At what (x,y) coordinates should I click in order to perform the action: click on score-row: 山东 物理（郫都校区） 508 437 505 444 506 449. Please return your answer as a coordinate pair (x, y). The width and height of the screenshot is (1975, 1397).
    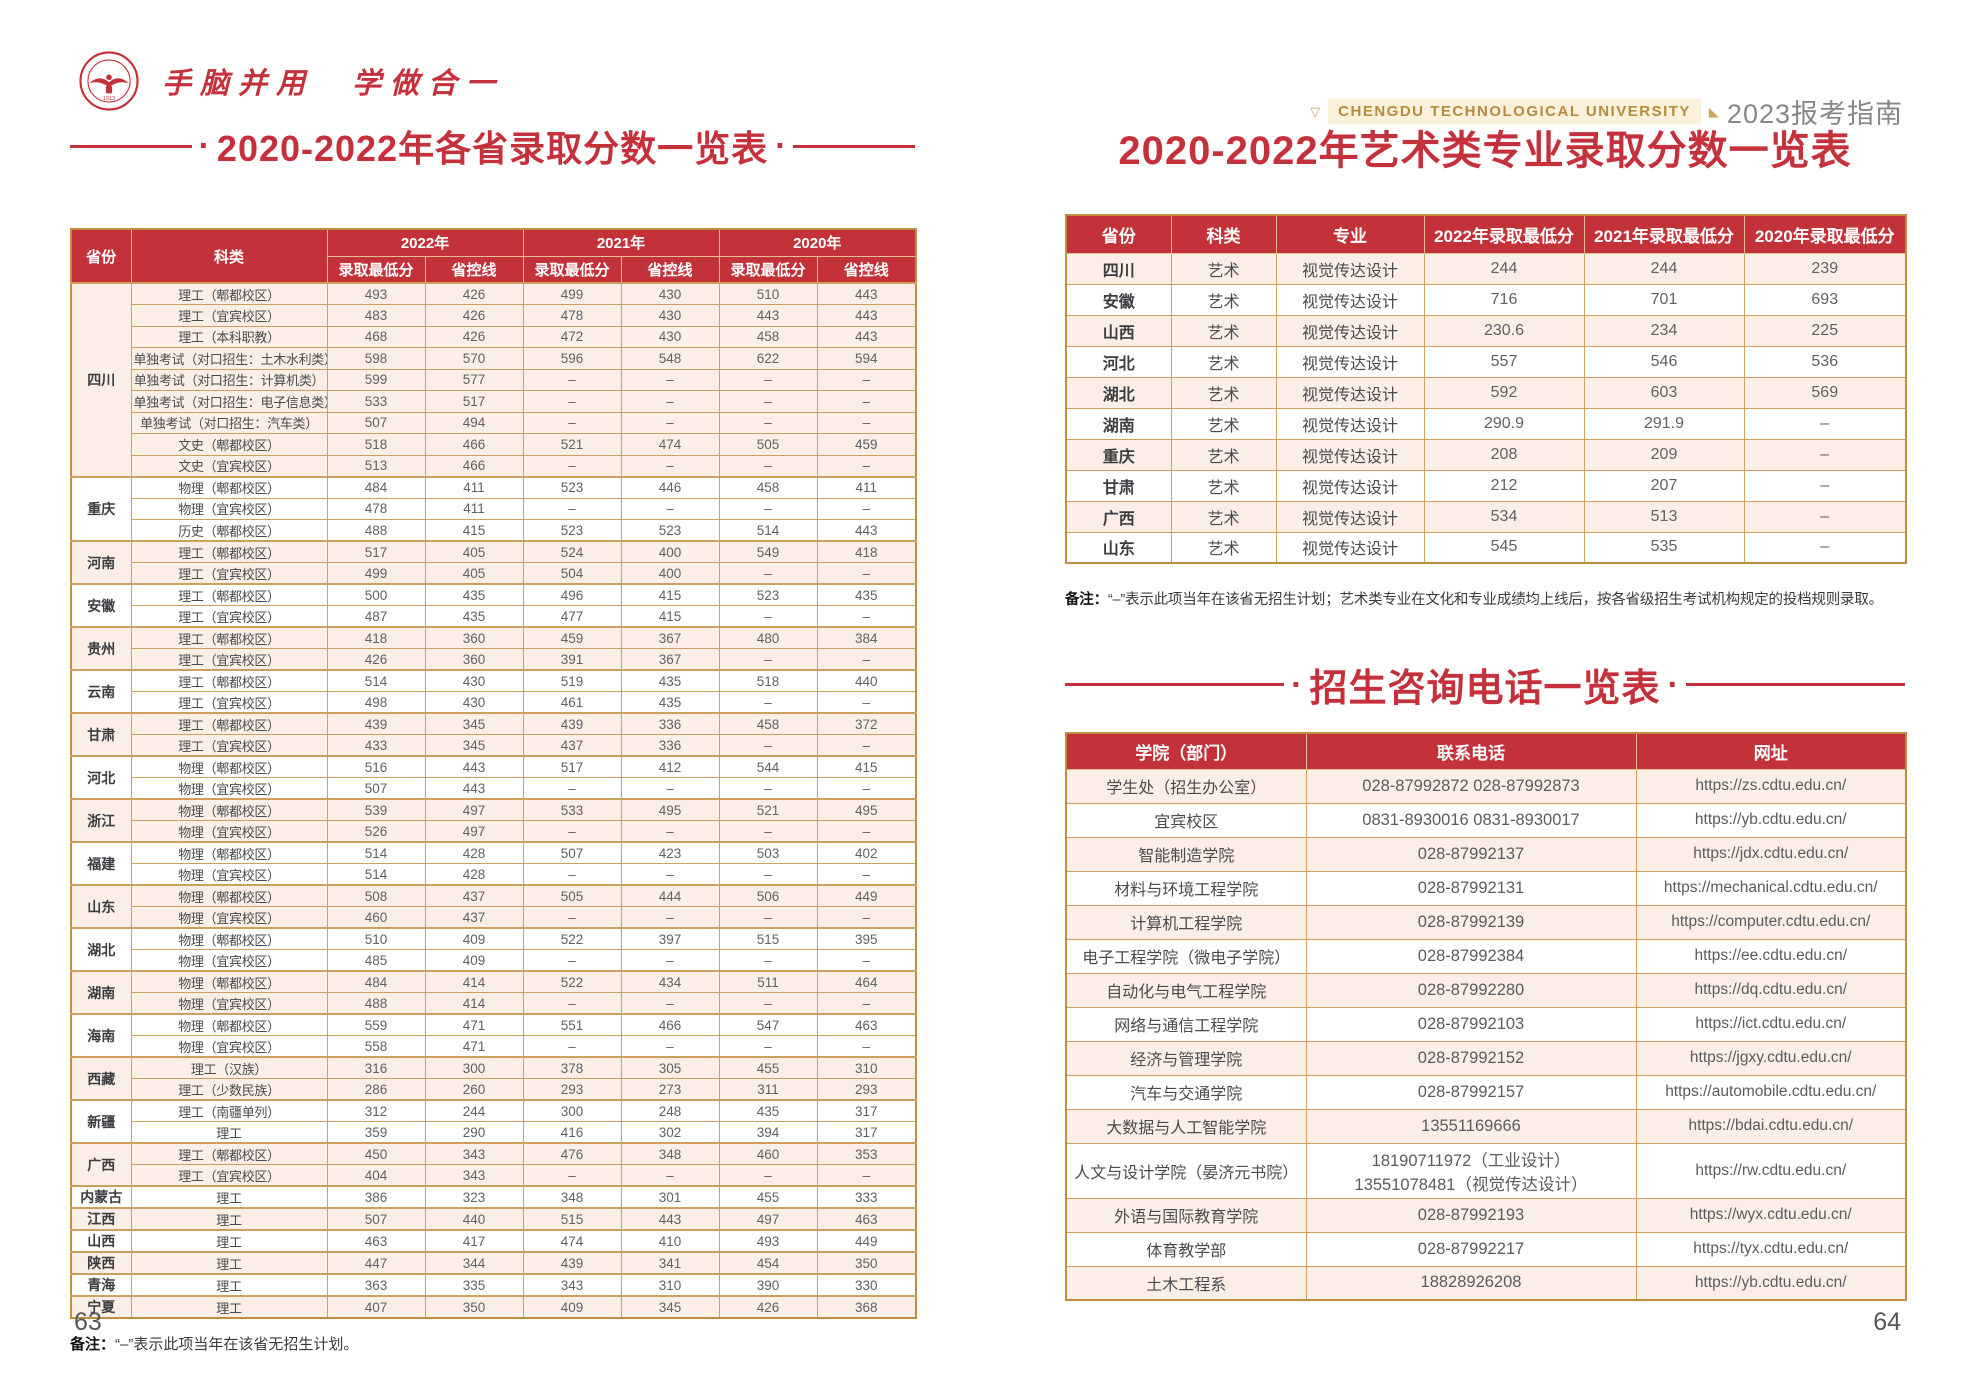
    Looking at the image, I should click on (493, 906).